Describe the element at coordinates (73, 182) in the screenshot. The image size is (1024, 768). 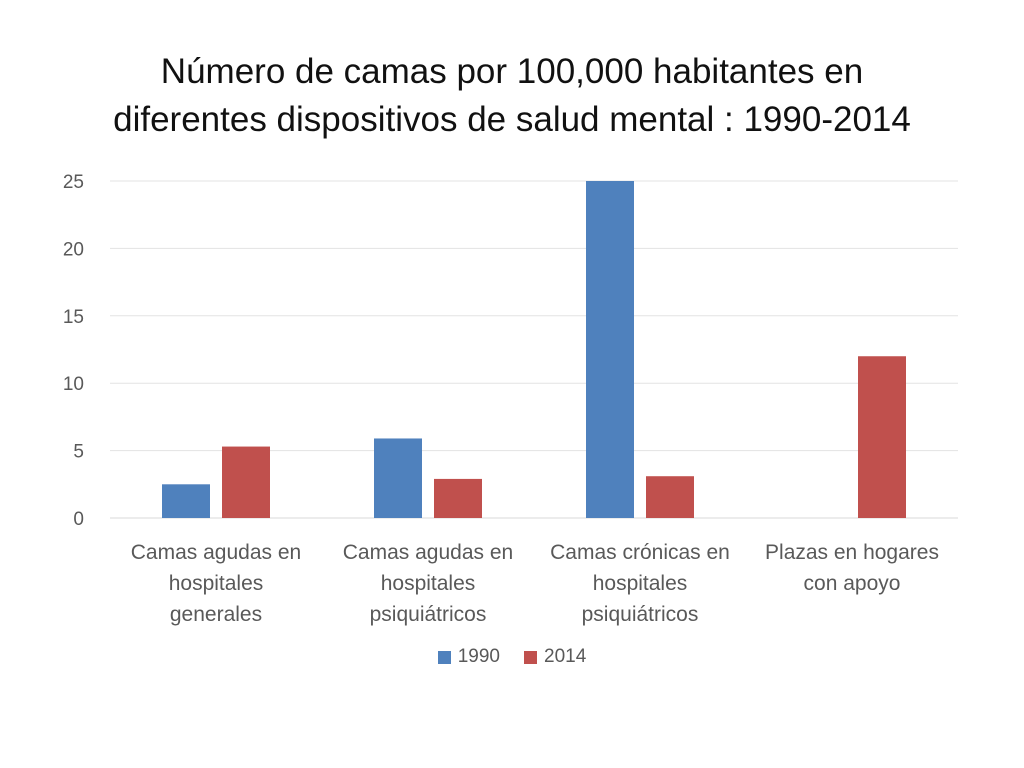
I see `y-tick-label-25: 25` at that location.